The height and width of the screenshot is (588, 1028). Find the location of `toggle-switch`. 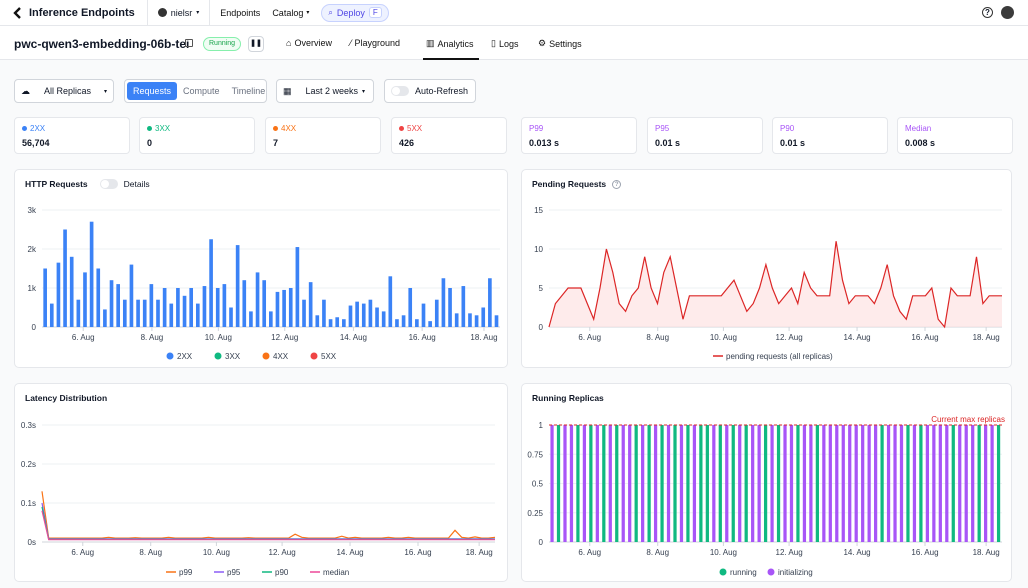

toggle-switch is located at coordinates (400, 91).